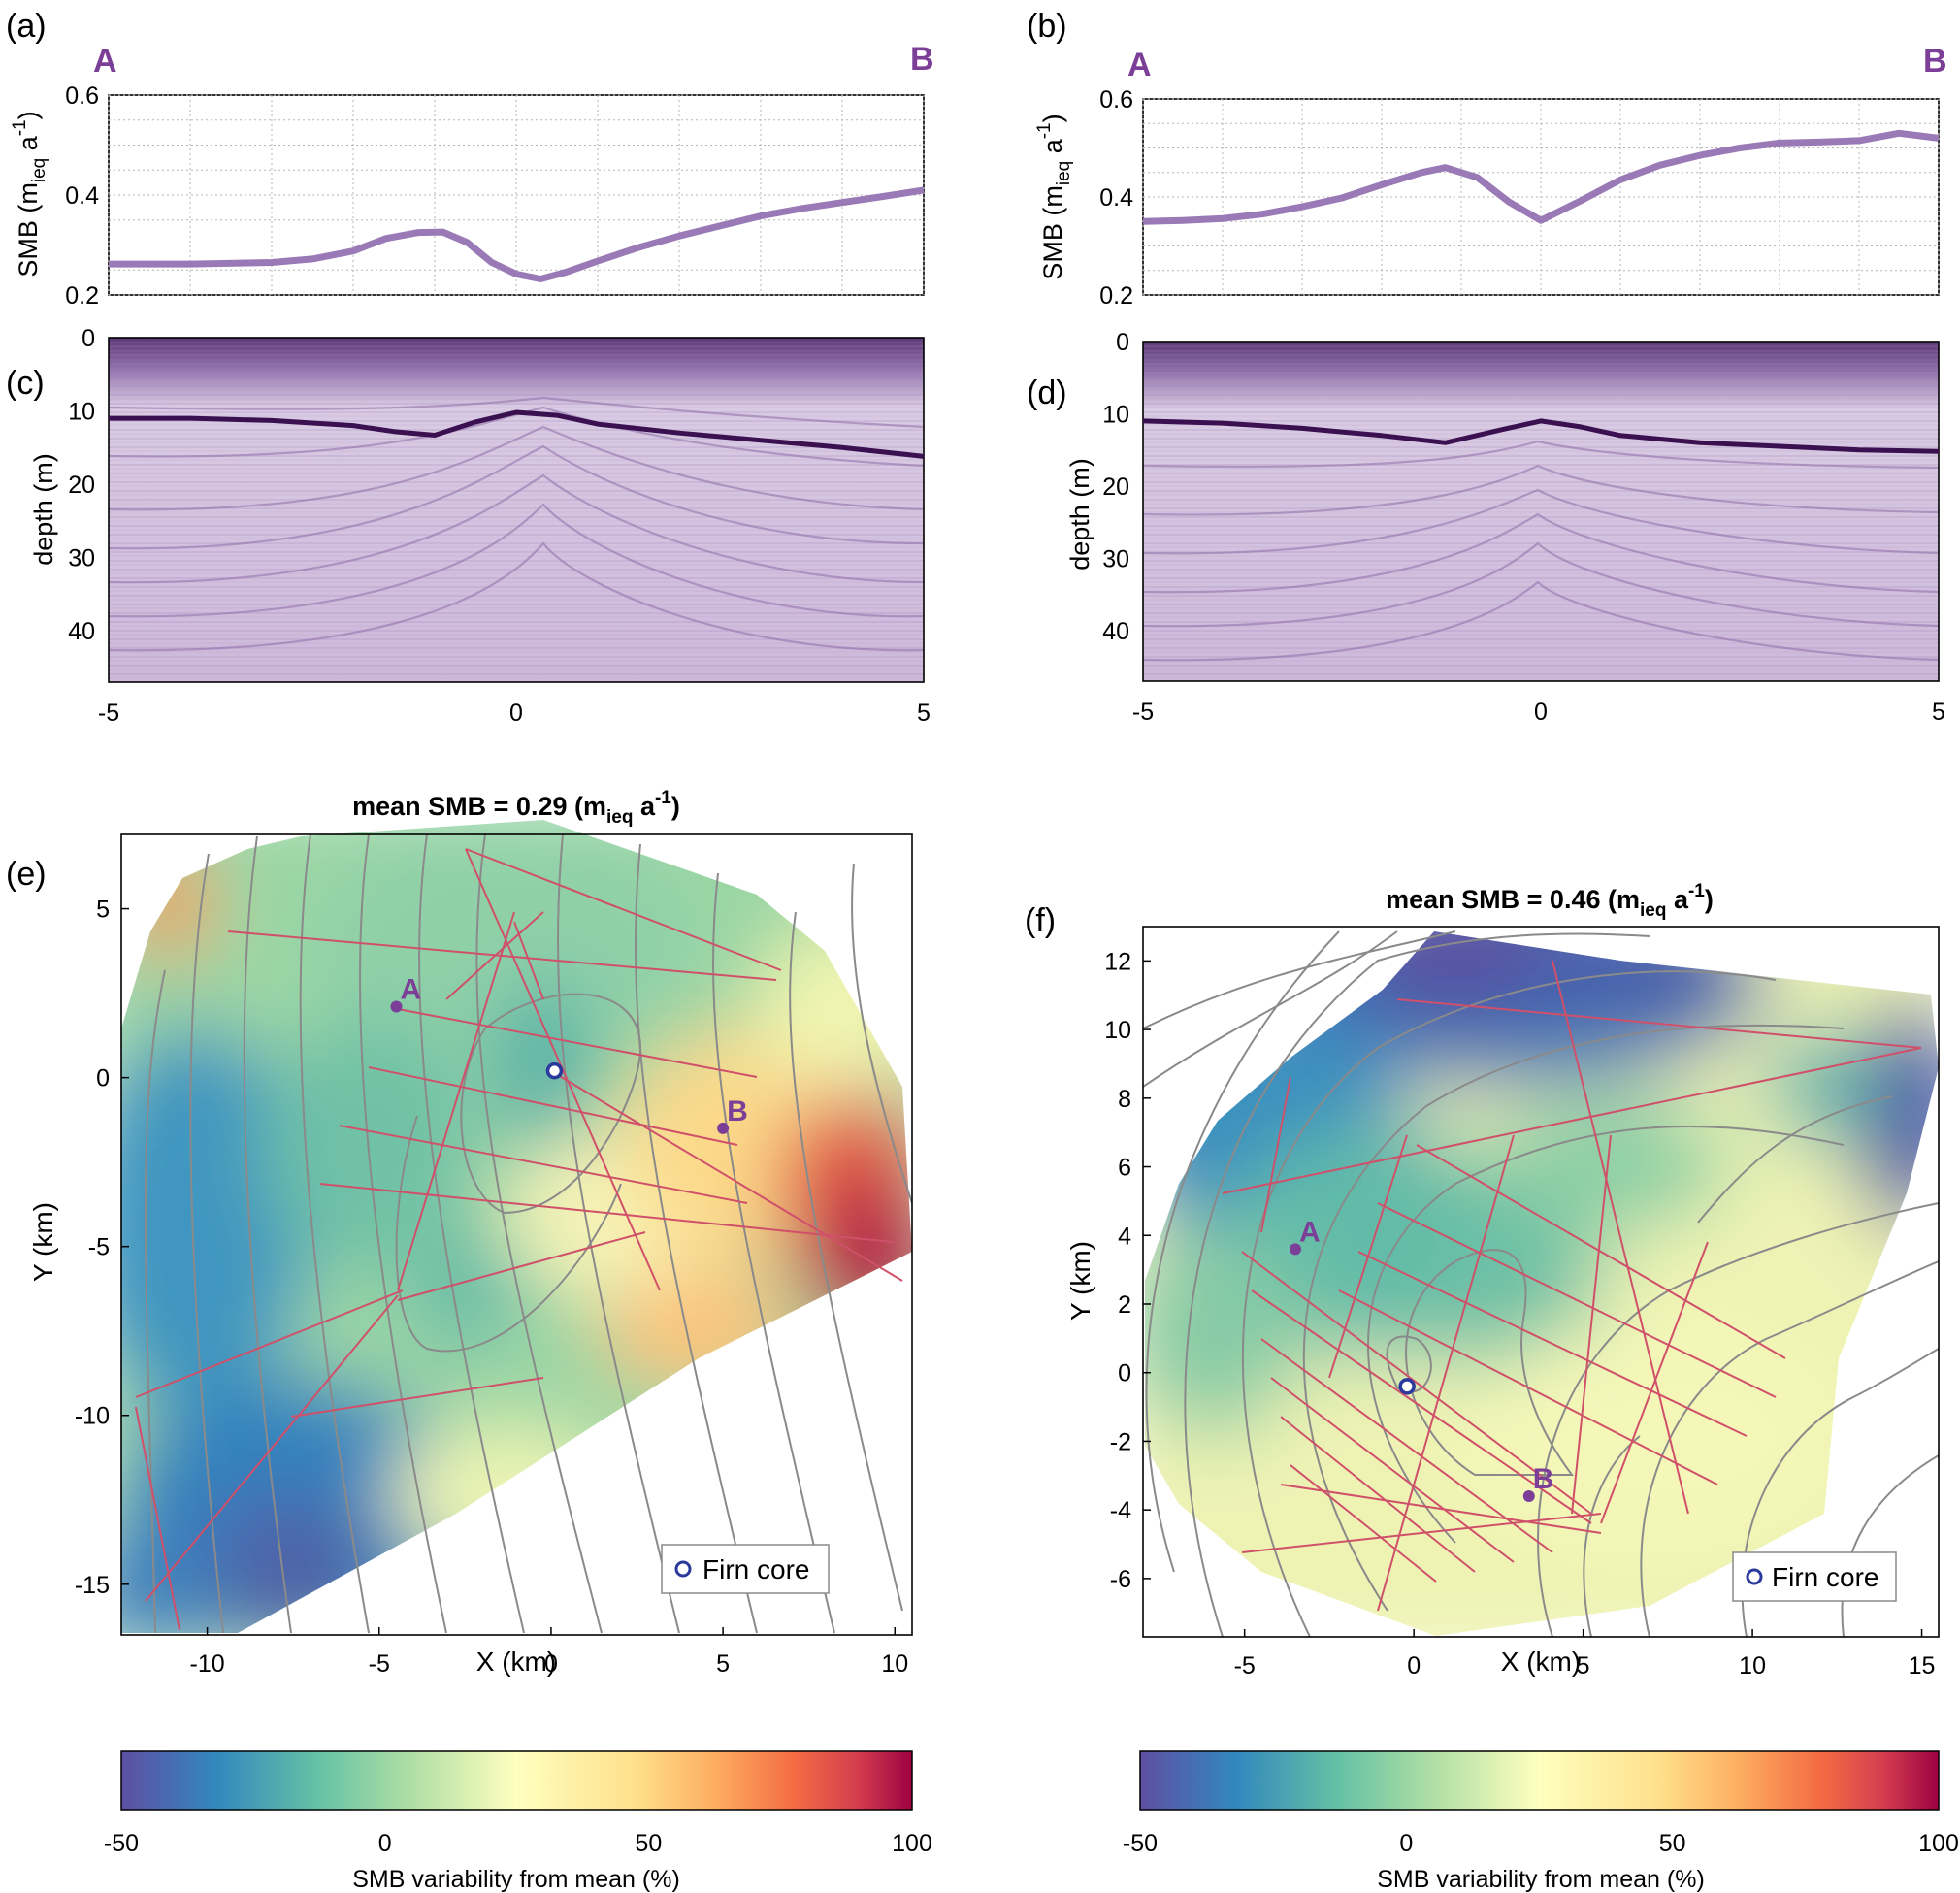 Image resolution: width=1960 pixels, height=1893 pixels. I want to click on legend-e: Firn core, so click(745, 1569).